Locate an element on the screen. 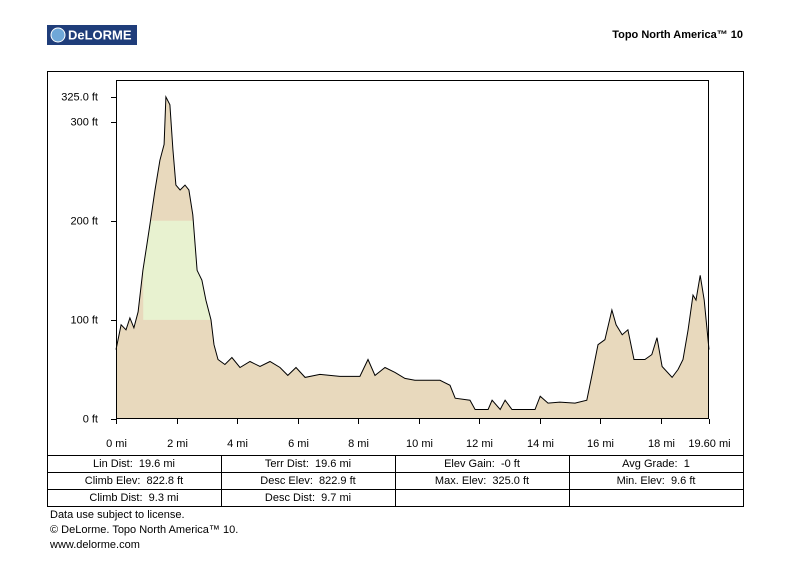 This screenshot has width=791, height=578. x-tick-label: 6 mi is located at coordinates (298, 444).